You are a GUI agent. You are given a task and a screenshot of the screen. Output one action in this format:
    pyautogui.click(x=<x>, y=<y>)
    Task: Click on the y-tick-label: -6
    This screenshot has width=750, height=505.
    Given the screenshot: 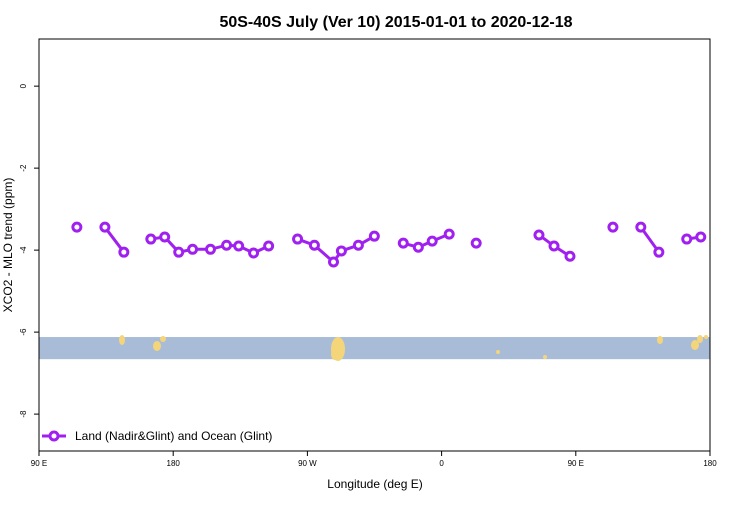 What is the action you would take?
    pyautogui.click(x=23, y=332)
    